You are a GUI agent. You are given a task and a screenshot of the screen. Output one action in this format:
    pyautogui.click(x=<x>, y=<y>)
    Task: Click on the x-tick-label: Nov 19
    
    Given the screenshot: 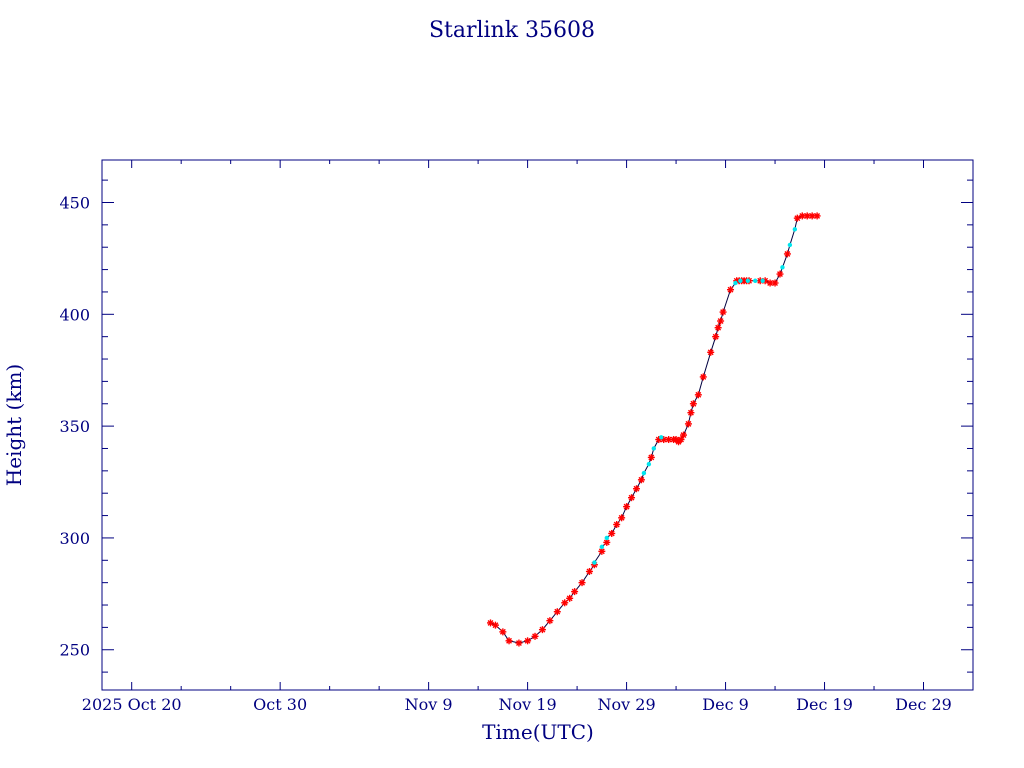 What is the action you would take?
    pyautogui.click(x=528, y=704)
    